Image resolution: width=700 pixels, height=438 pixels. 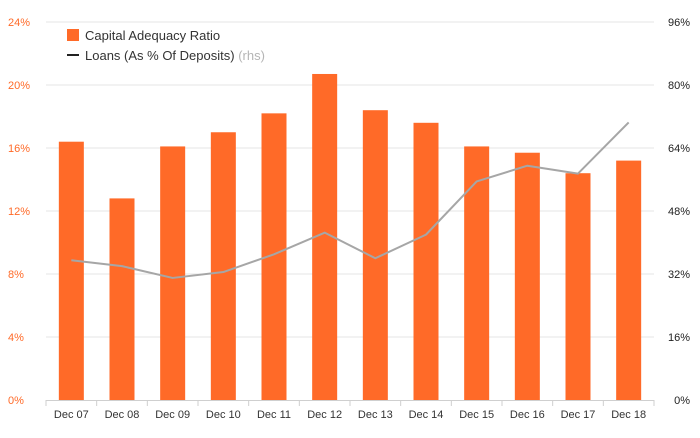 What do you see at coordinates (324, 415) in the screenshot?
I see `x-tick-label: Dec 12` at bounding box center [324, 415].